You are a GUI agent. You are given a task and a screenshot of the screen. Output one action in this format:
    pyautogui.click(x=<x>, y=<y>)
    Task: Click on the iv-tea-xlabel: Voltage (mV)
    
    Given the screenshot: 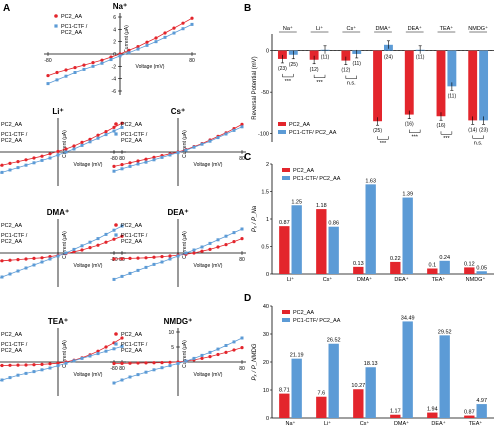 What is the action you would take?
    pyautogui.click(x=88, y=375)
    